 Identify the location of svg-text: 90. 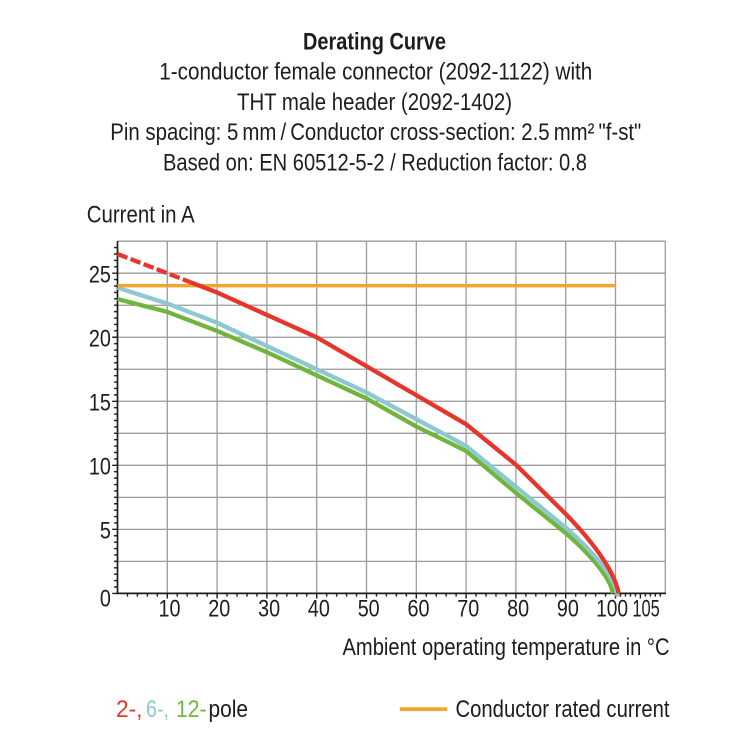
(568, 609).